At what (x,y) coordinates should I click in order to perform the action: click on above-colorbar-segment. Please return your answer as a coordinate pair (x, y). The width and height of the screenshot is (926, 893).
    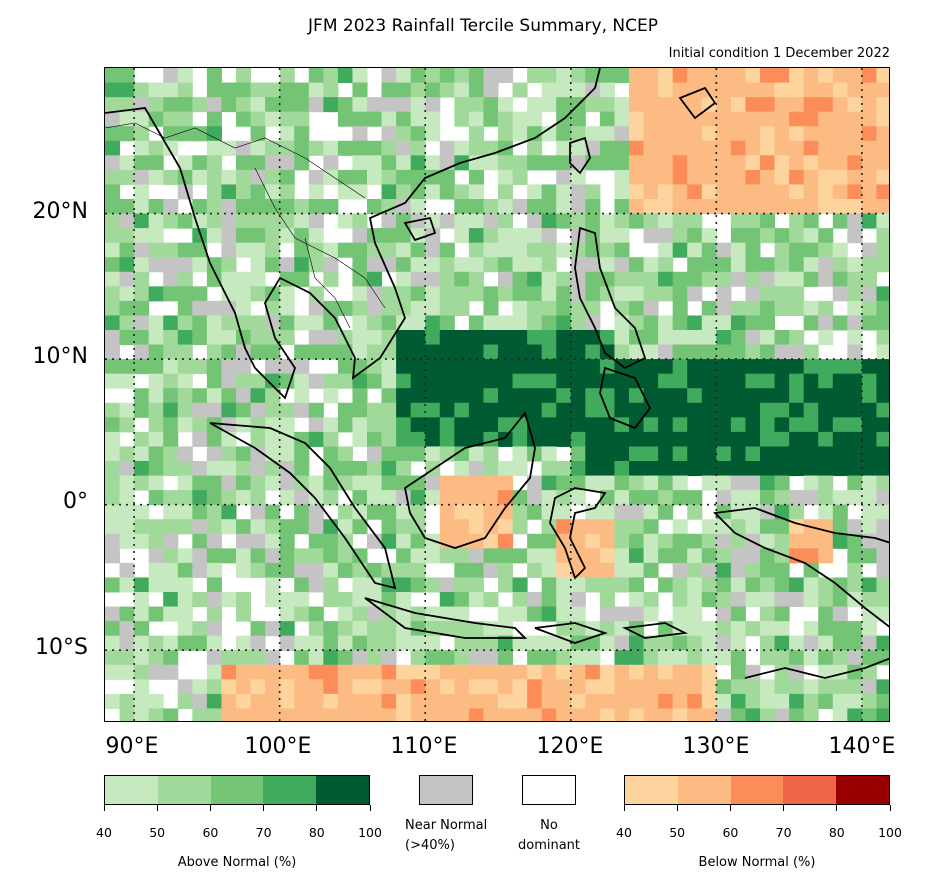
    Looking at the image, I should click on (184, 790).